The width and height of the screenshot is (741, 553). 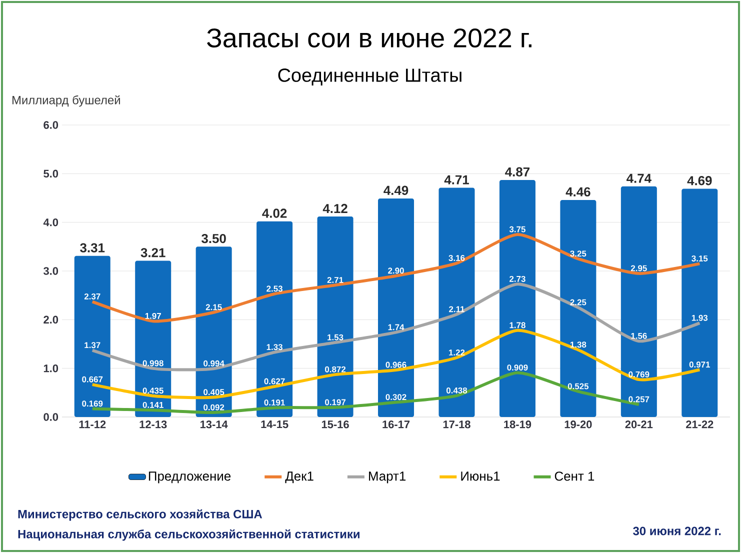 What do you see at coordinates (370, 77) in the screenshot?
I see `chart-subtitle: Соединенные Штаты` at bounding box center [370, 77].